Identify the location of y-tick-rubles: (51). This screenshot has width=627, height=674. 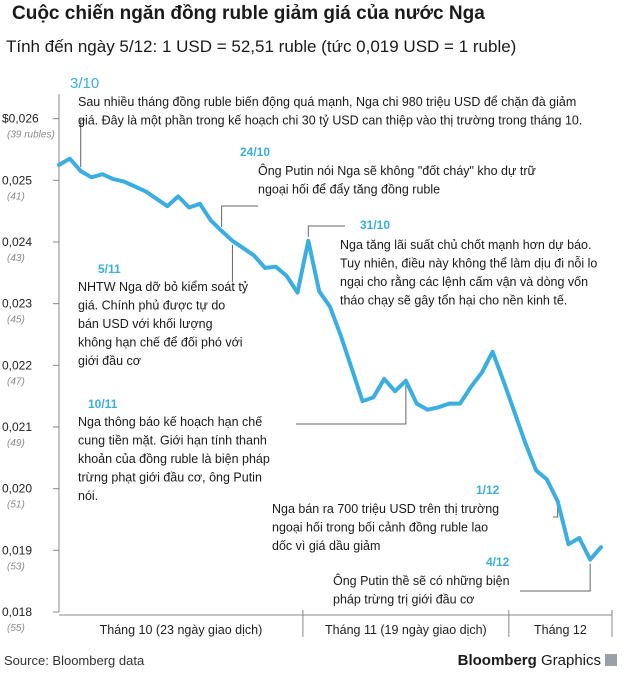
(16, 505).